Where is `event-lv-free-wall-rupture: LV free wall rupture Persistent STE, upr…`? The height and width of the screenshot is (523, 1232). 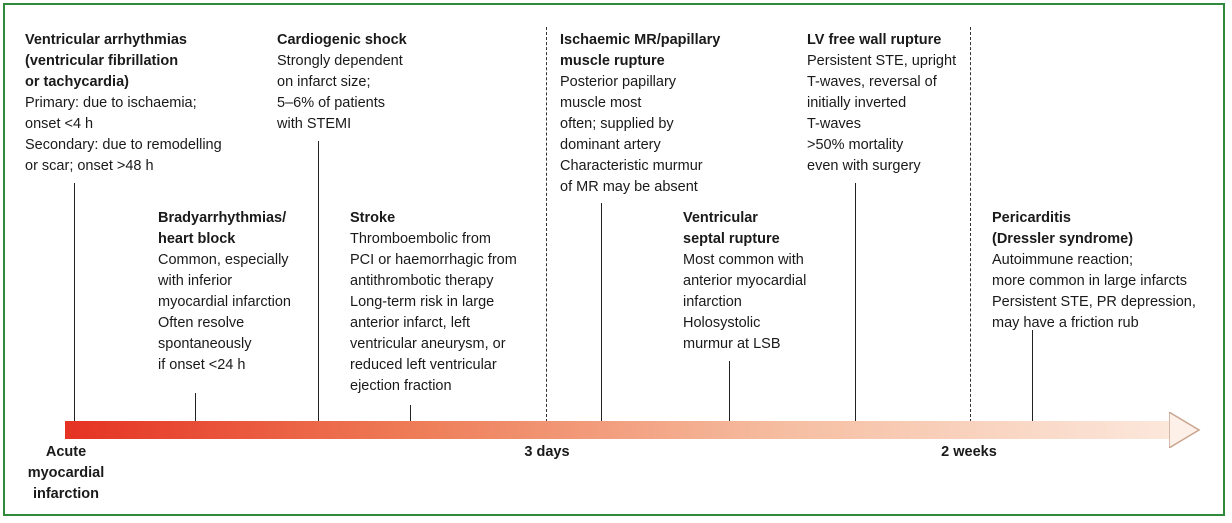 event-lv-free-wall-rupture: LV free wall rupture Persistent STE, upr… is located at coordinates (881, 103).